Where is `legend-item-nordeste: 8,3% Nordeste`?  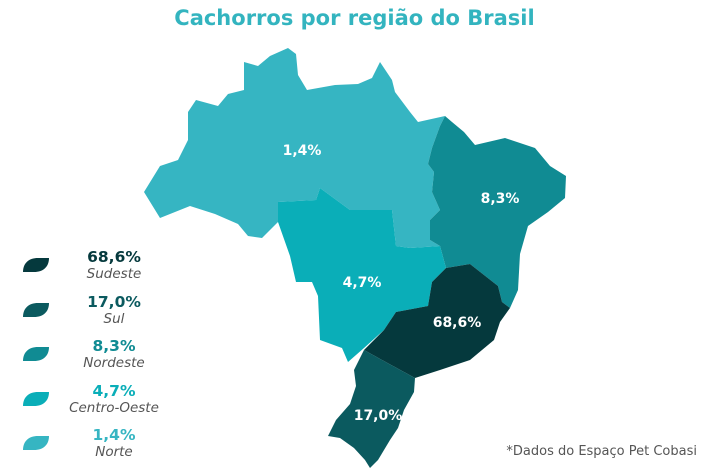 legend-item-nordeste: 8,3% Nordeste is located at coordinates (98, 359).